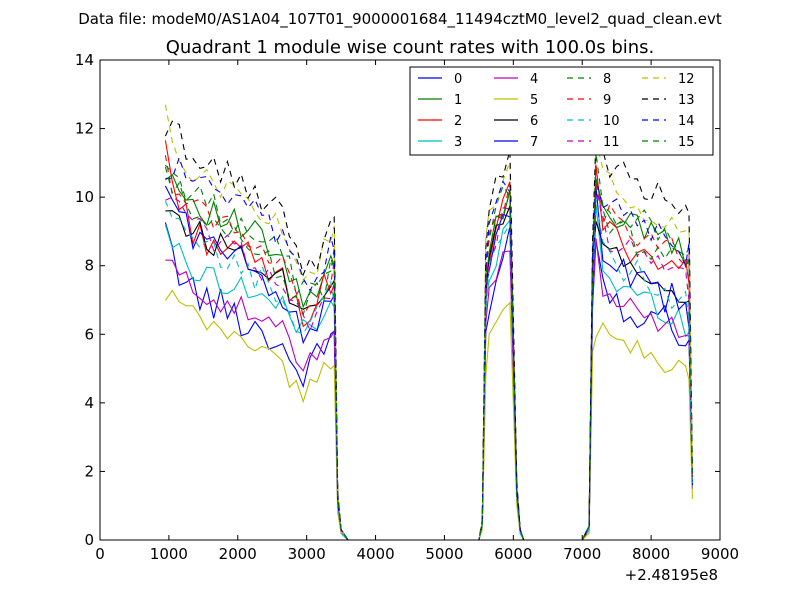 This screenshot has width=800, height=600. I want to click on legend-label-0: 0, so click(458, 79).